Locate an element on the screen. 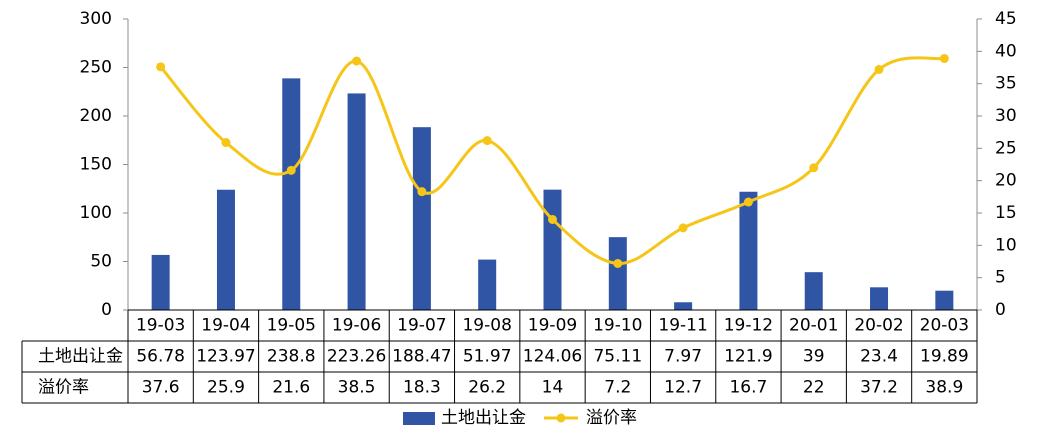 This screenshot has width=1047, height=436. category-label: 19-09 is located at coordinates (552, 326).